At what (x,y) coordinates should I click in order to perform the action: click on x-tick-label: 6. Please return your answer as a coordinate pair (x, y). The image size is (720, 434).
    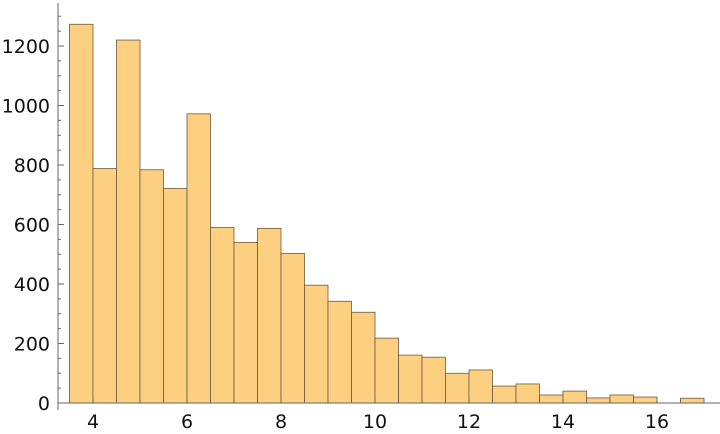
    Looking at the image, I should click on (187, 422).